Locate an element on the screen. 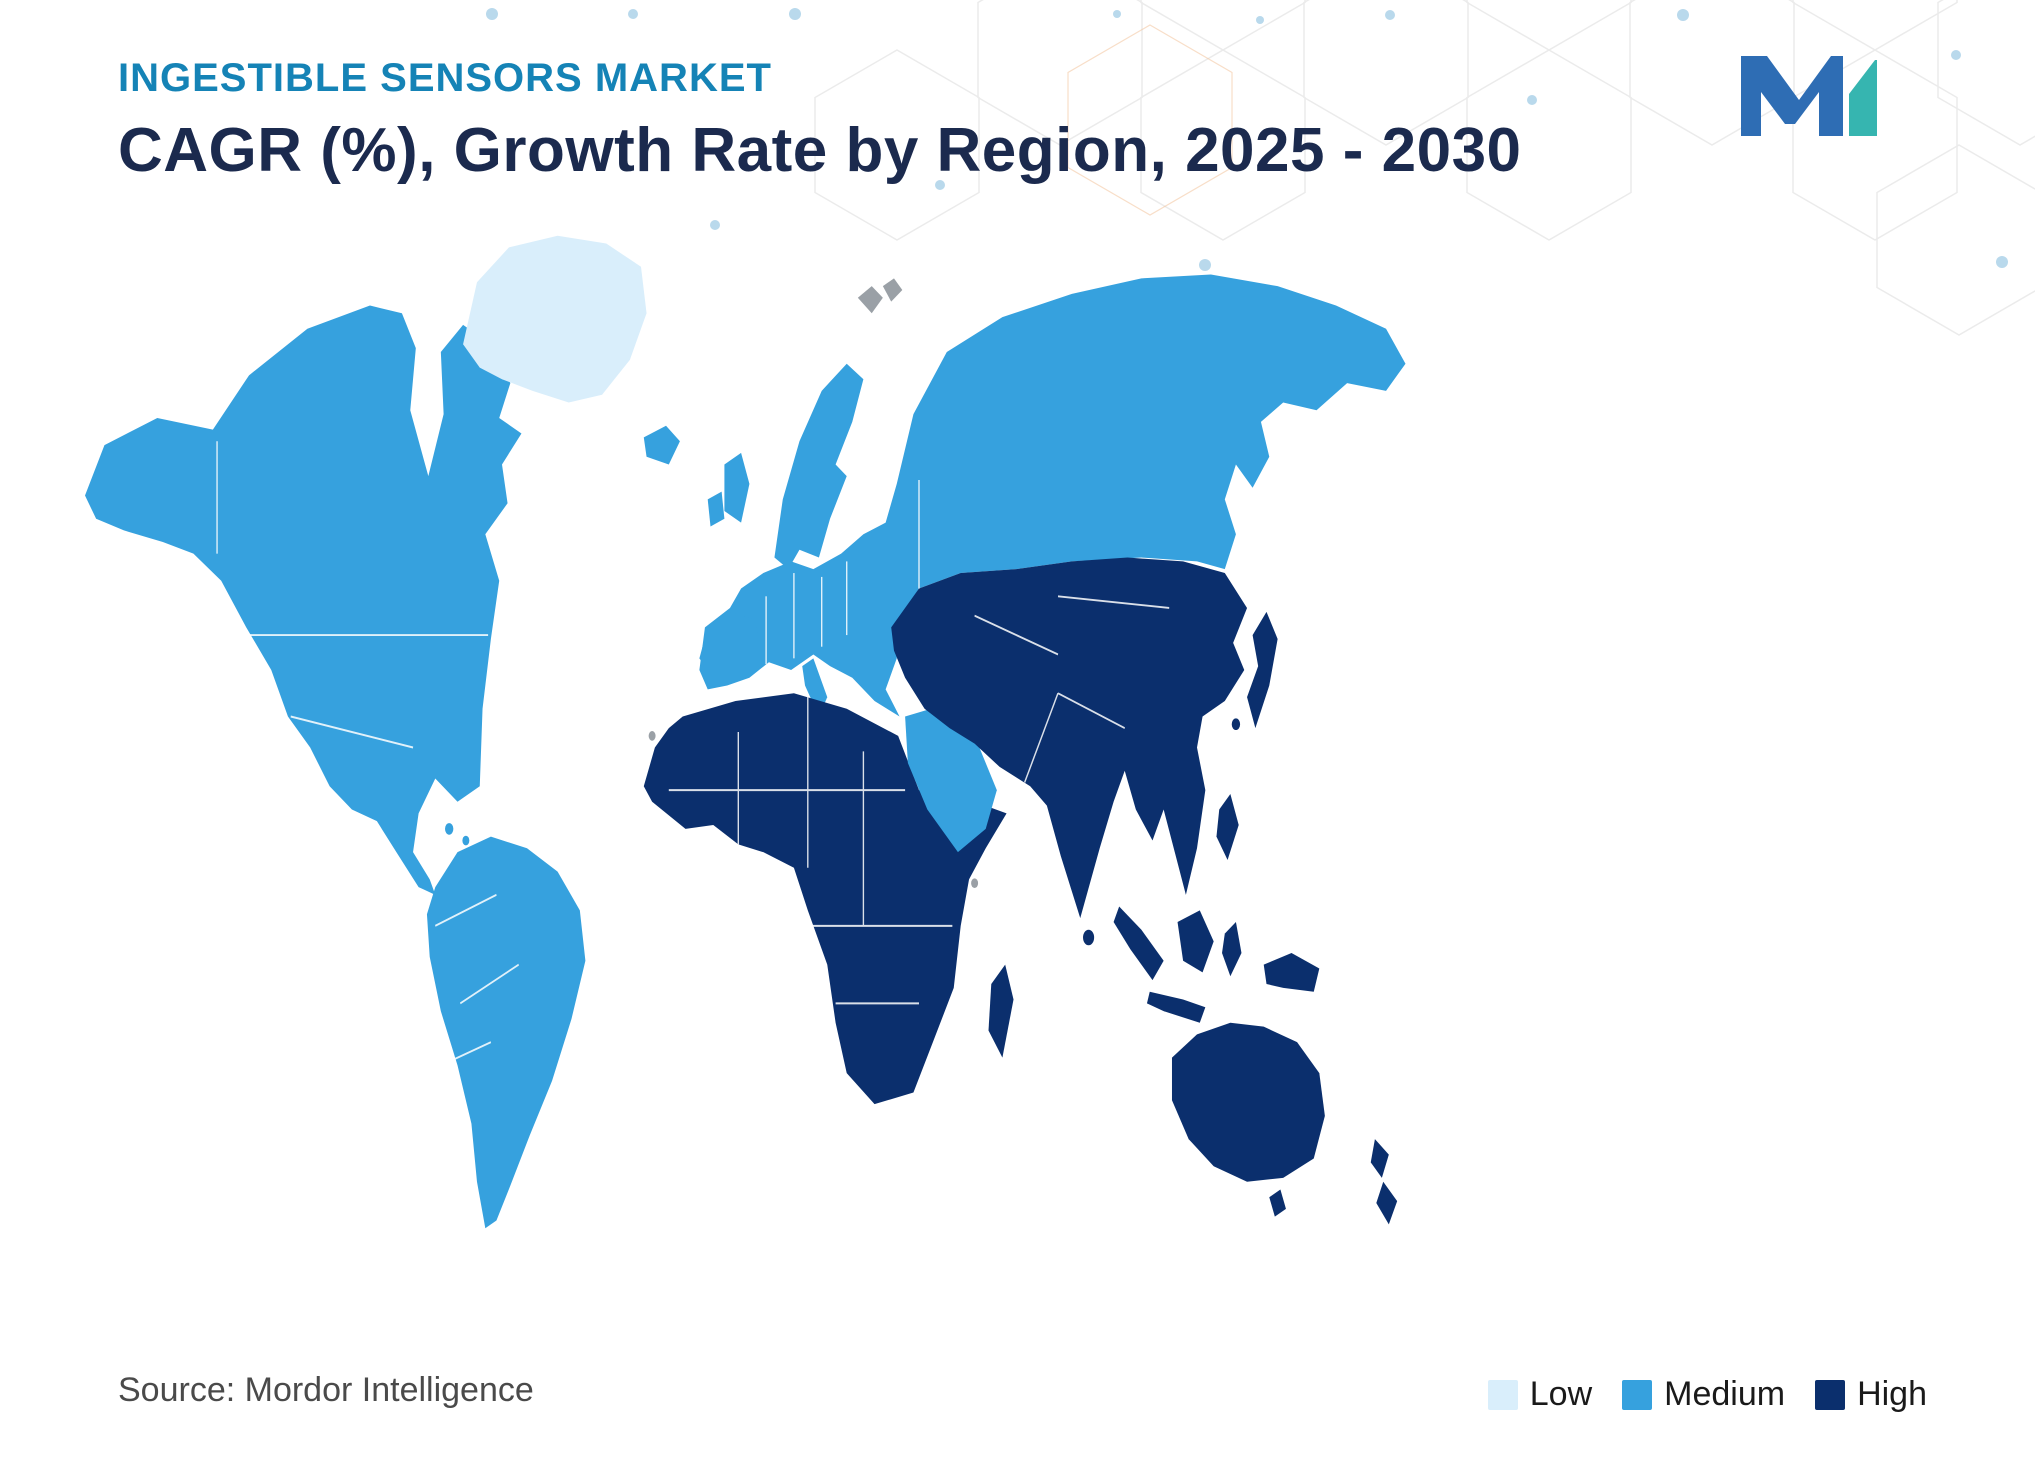  map-region-iceland is located at coordinates (661, 445).